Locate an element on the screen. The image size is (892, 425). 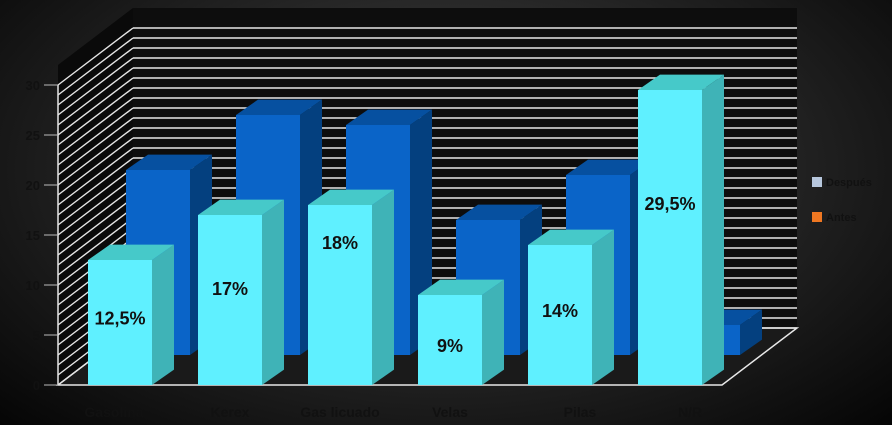
bar-despues-3-top is located at coordinates (461, 287).